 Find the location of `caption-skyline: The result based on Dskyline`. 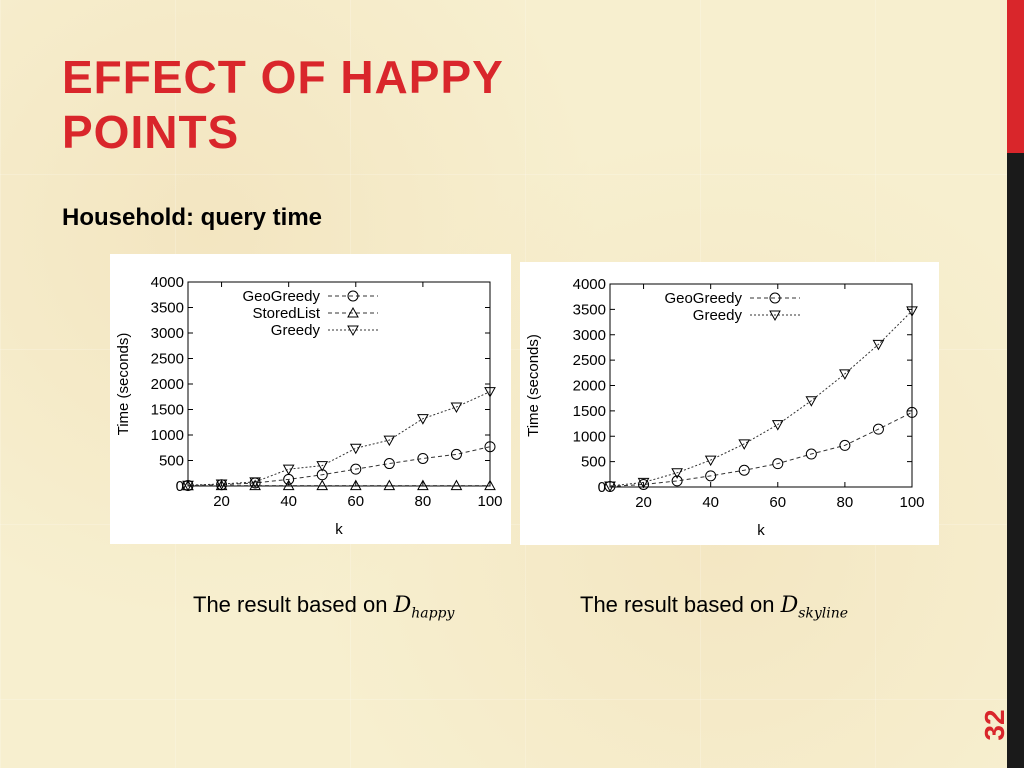

caption-skyline: The result based on Dskyline is located at coordinates (714, 606).